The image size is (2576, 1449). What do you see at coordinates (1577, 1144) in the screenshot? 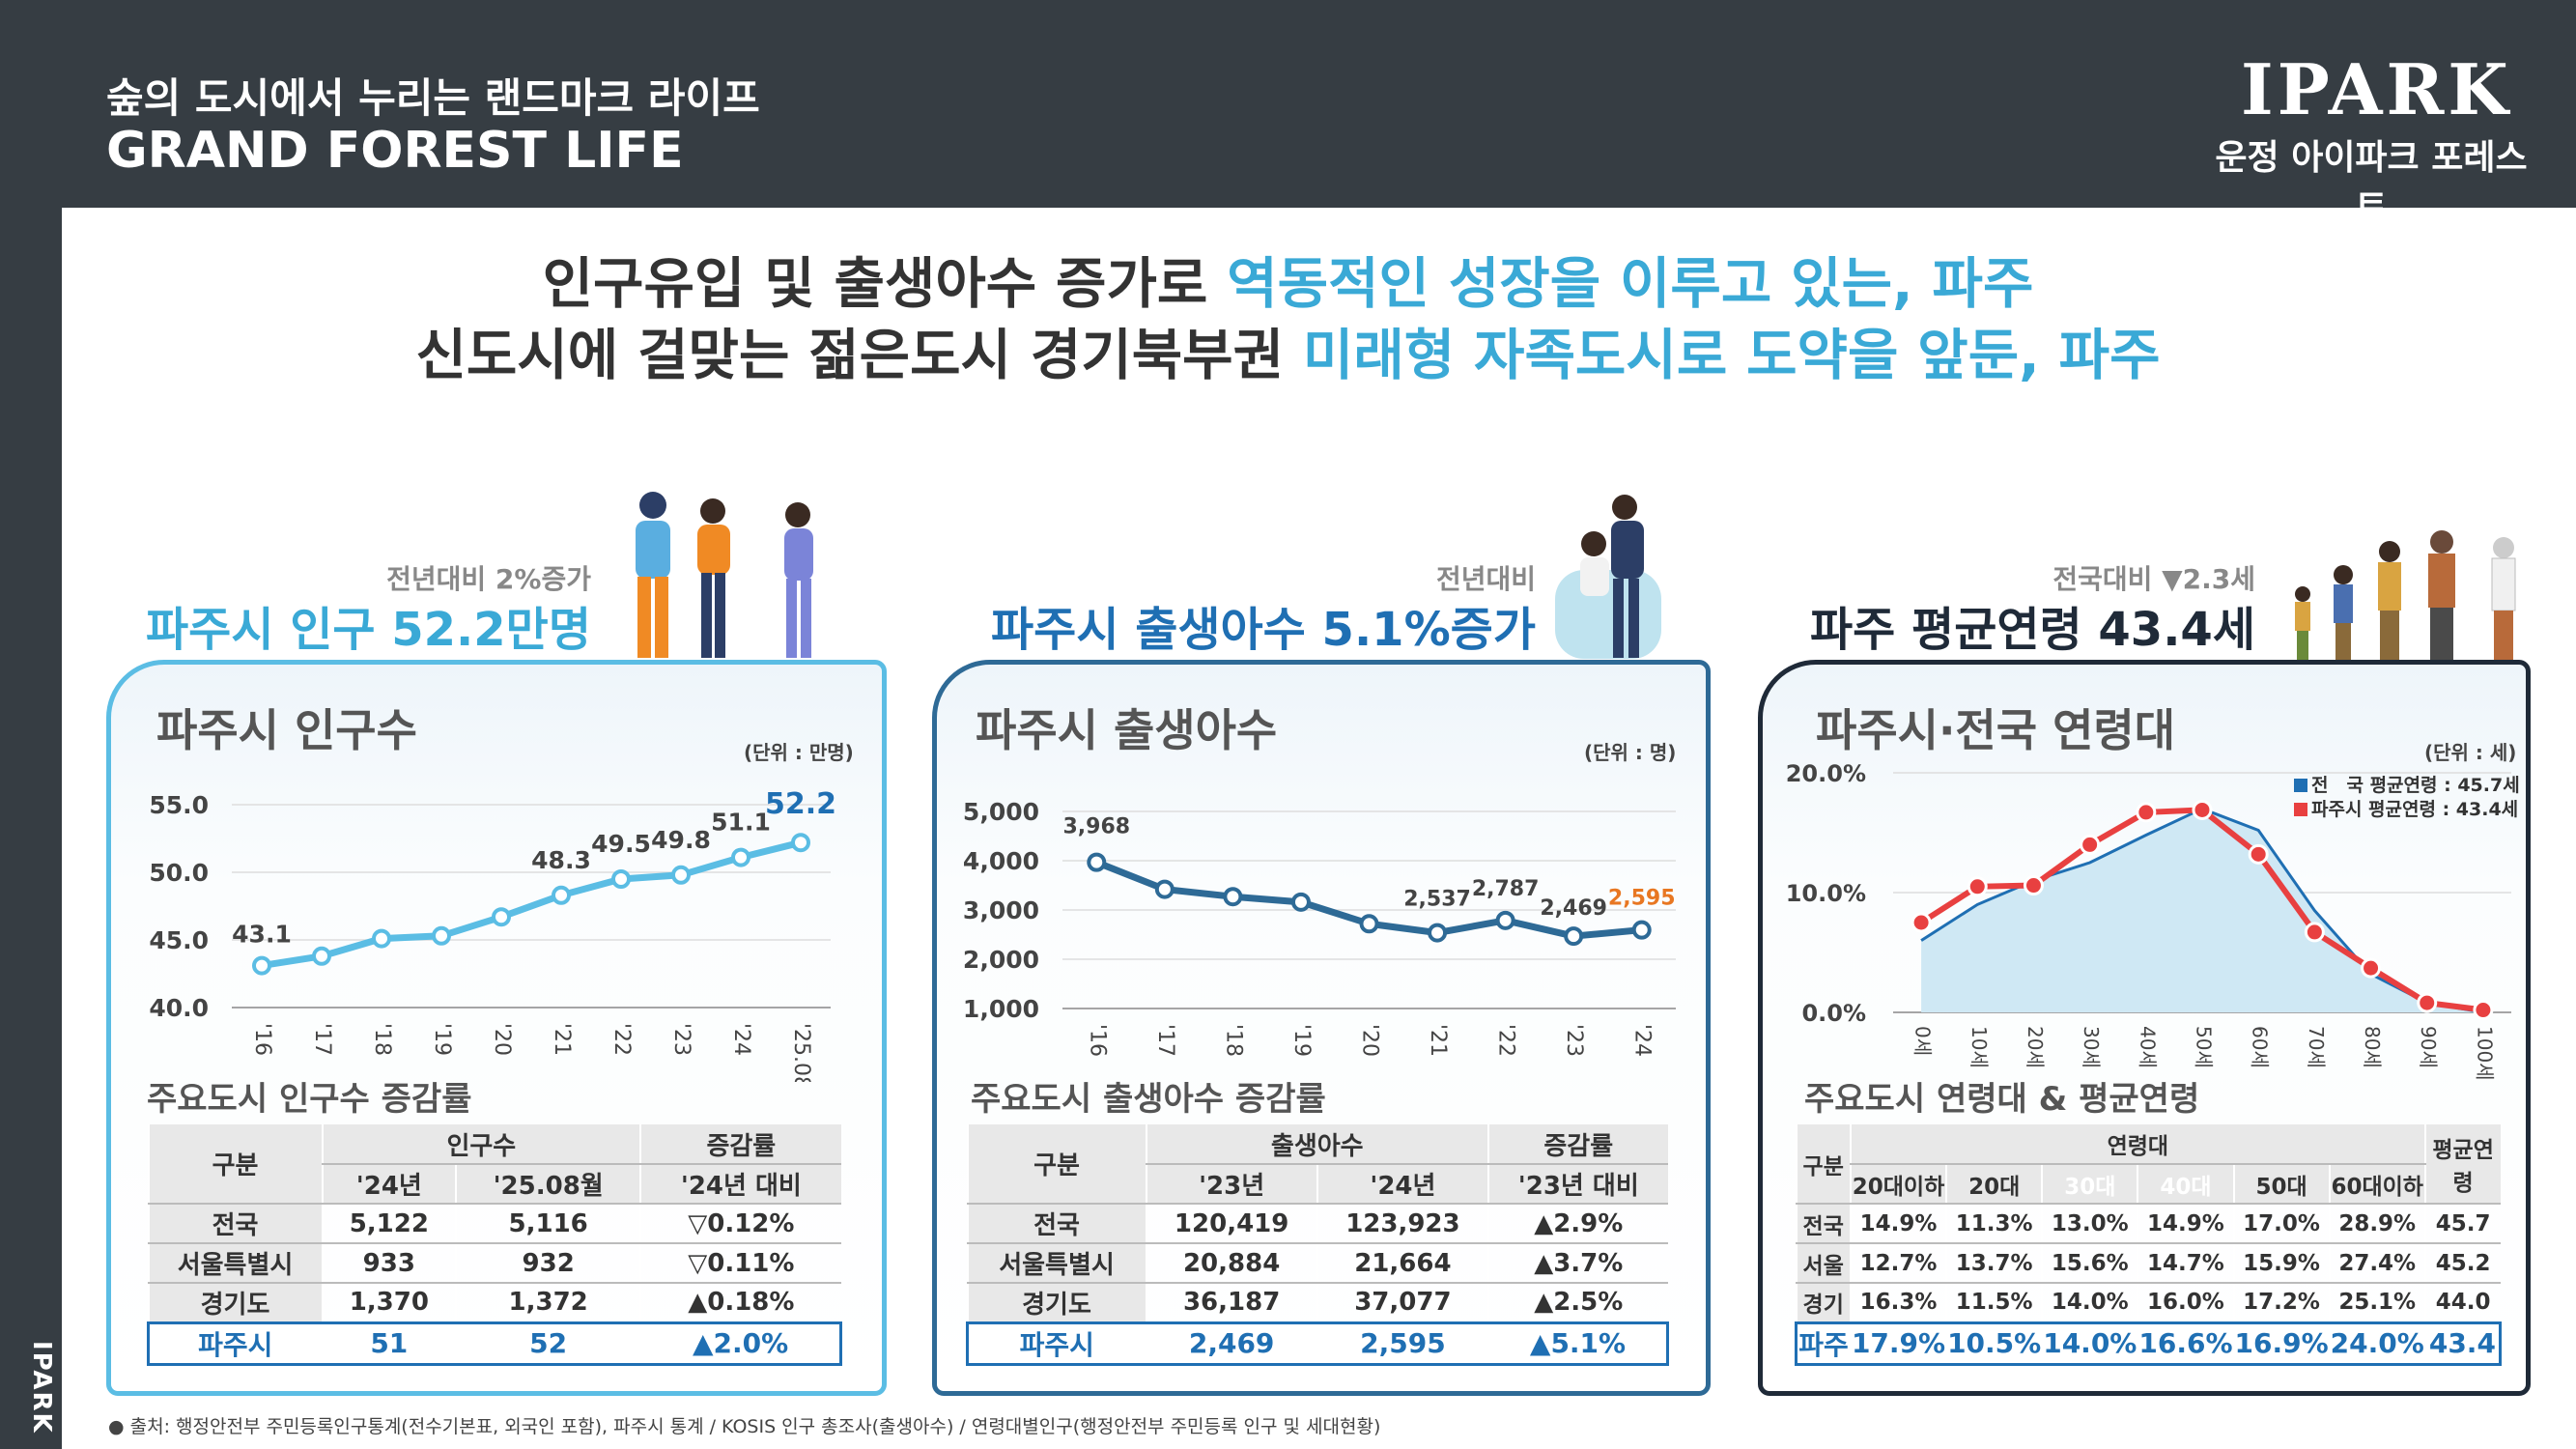
I see `t2-h-rate: 증감률` at bounding box center [1577, 1144].